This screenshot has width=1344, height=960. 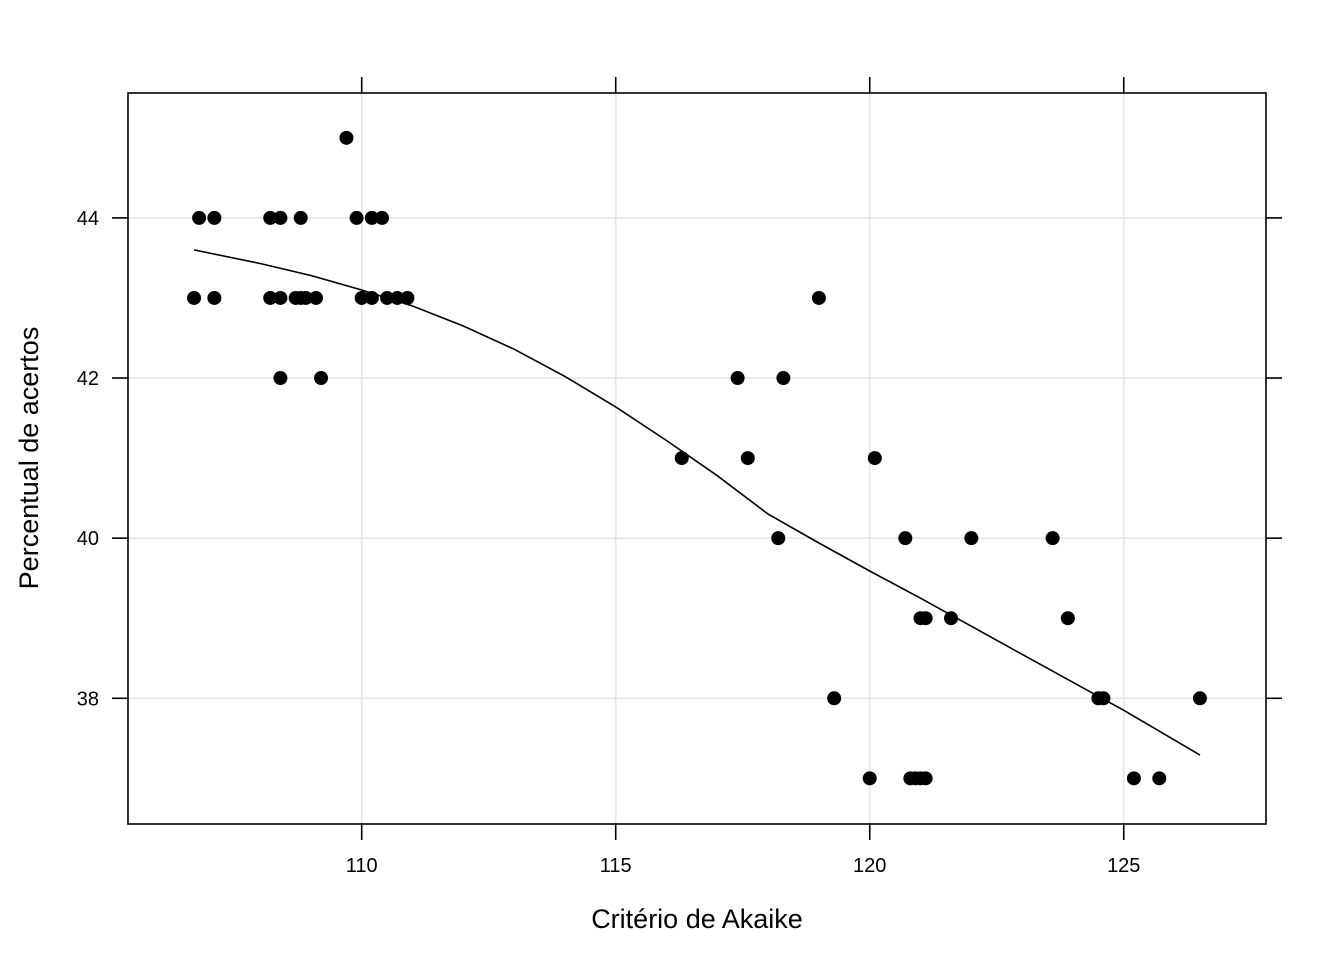 I want to click on y-tick-labels: 38 40 42 44, so click(x=88, y=459).